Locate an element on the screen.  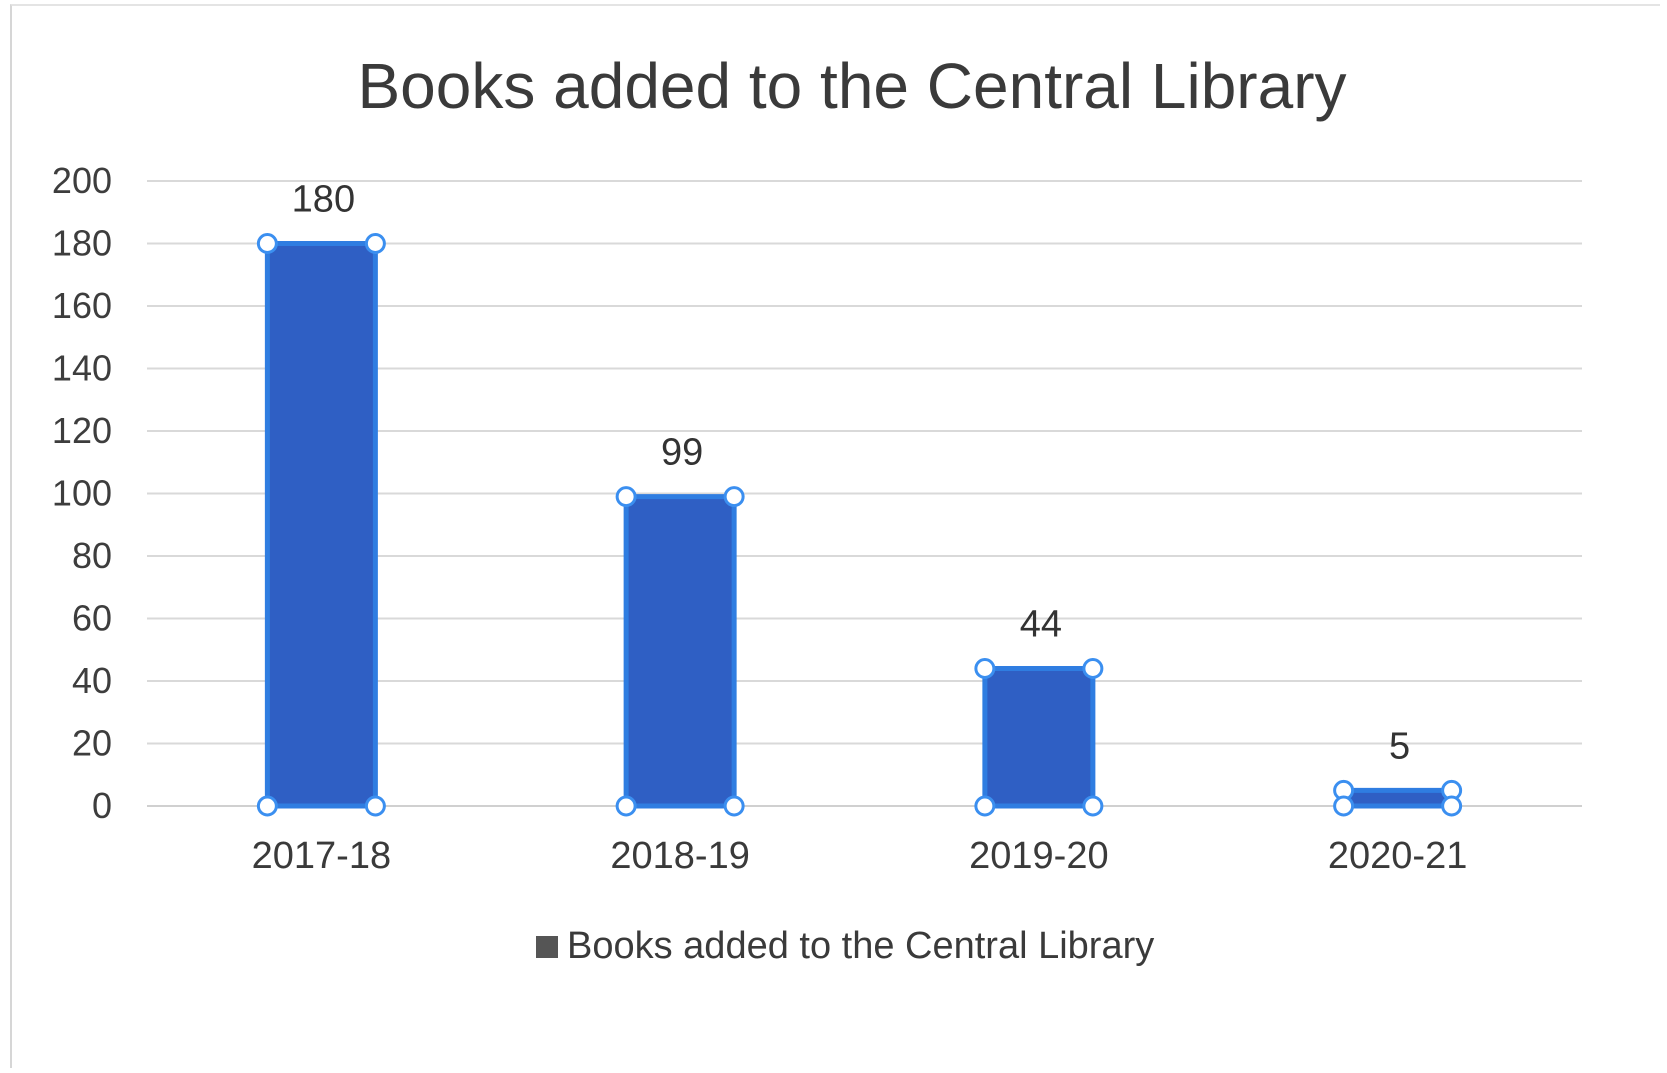
y-tick-label: 0 is located at coordinates (102, 805).